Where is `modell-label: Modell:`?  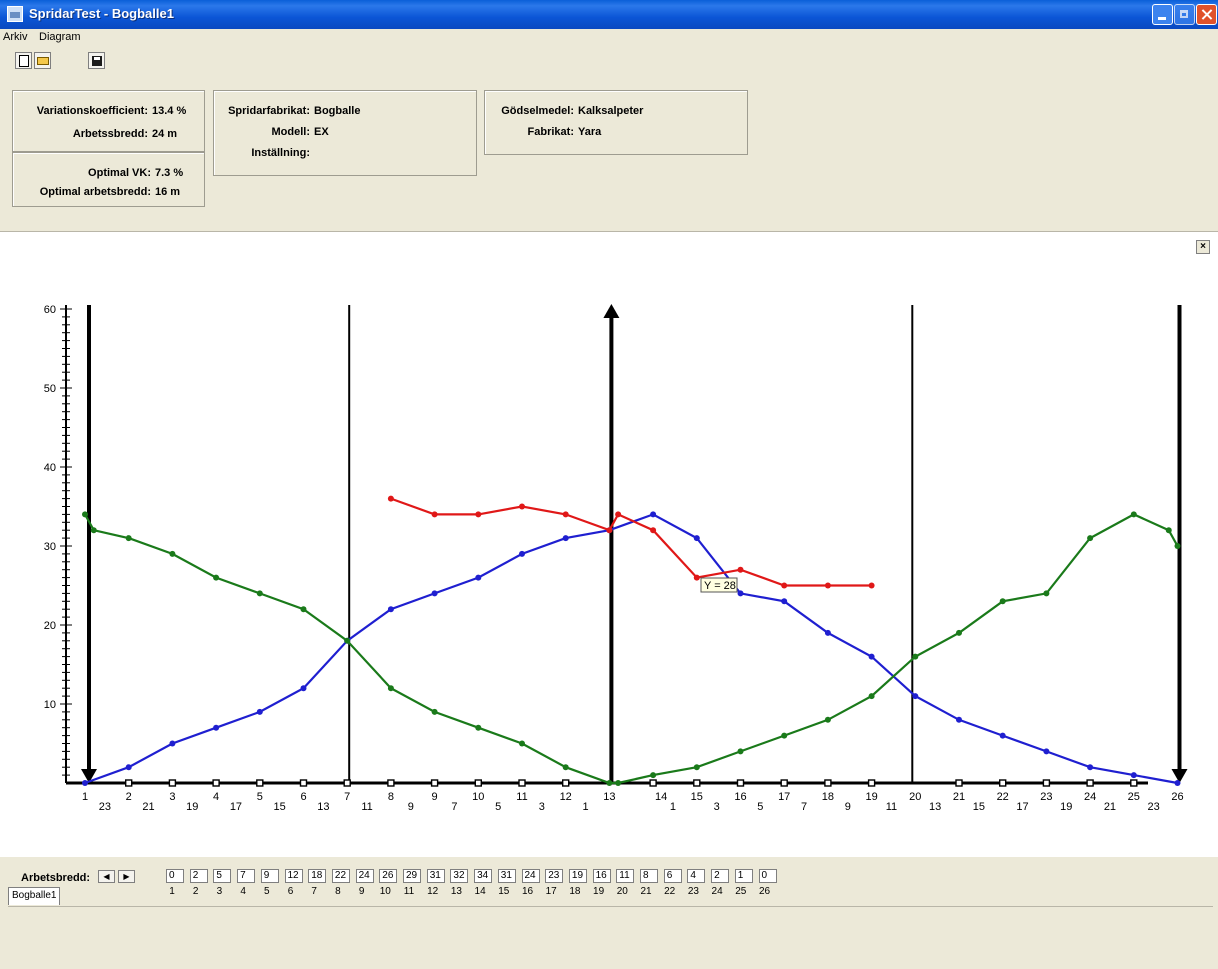
modell-label: Modell: is located at coordinates (291, 132).